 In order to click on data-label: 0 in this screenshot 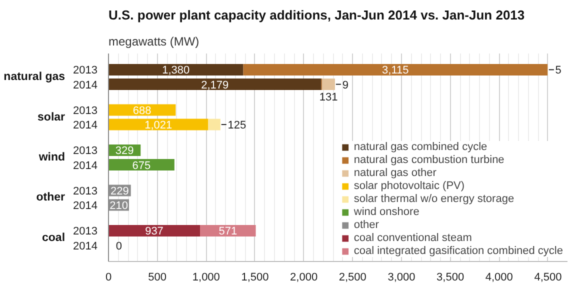, I will do `click(119, 246)`.